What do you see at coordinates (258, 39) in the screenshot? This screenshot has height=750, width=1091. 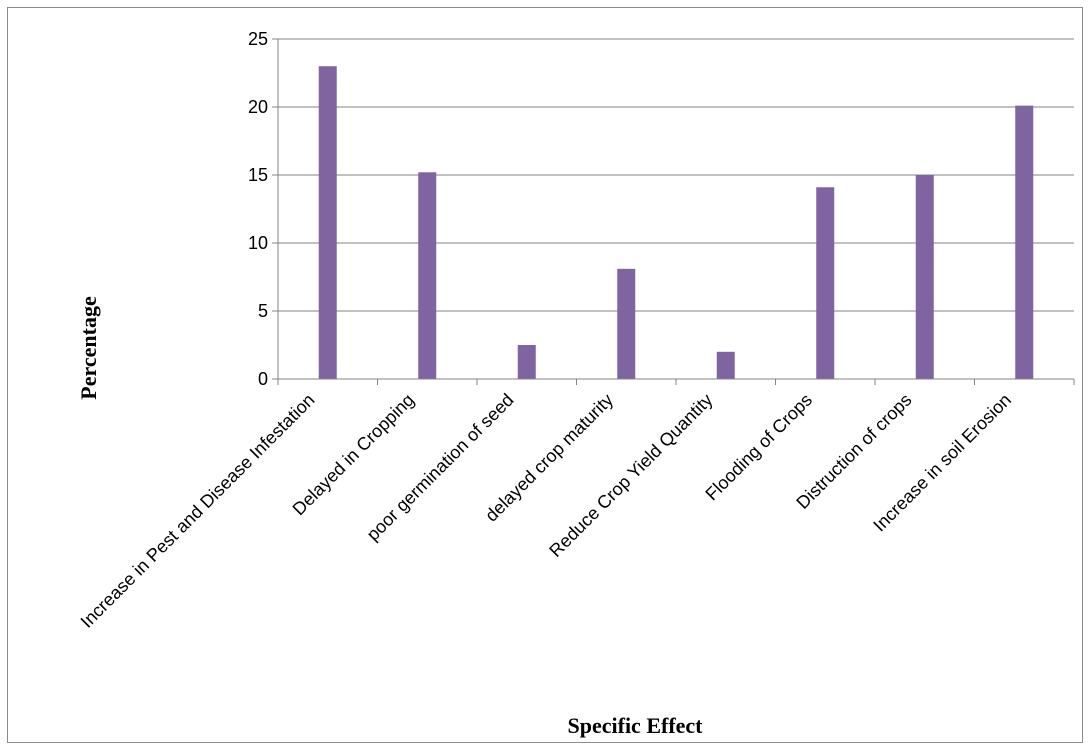 I see `y-tick-label: 25` at bounding box center [258, 39].